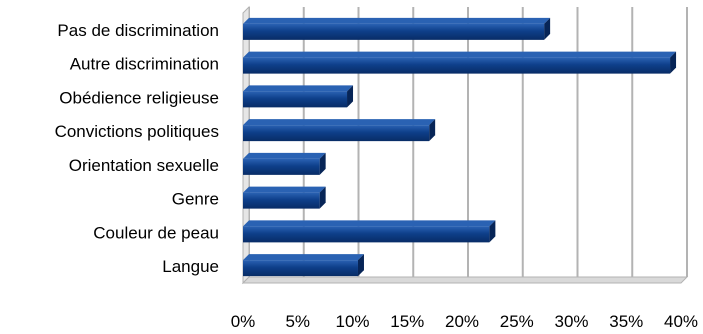 The height and width of the screenshot is (334, 703). What do you see at coordinates (156, 232) in the screenshot?
I see `category-label: Couleur de peau` at bounding box center [156, 232].